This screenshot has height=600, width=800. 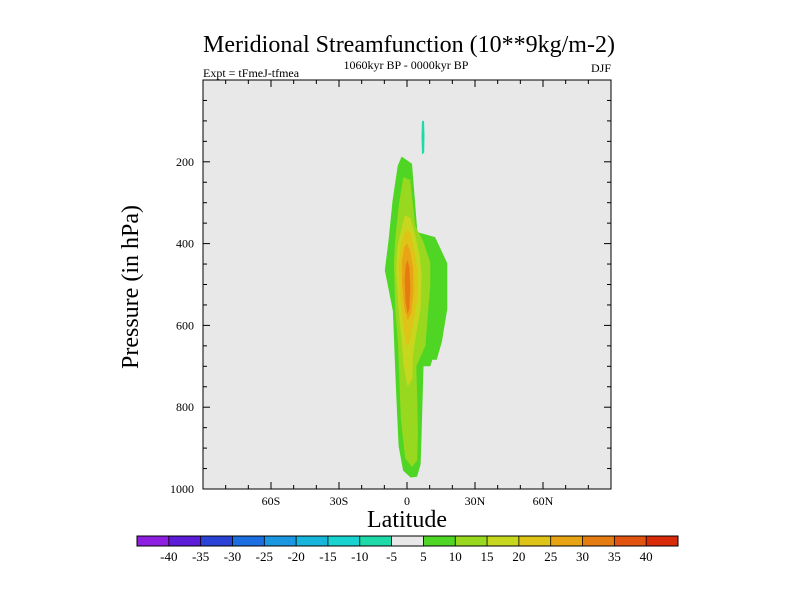 What do you see at coordinates (455, 556) in the screenshot?
I see `colorbar-label: 10` at bounding box center [455, 556].